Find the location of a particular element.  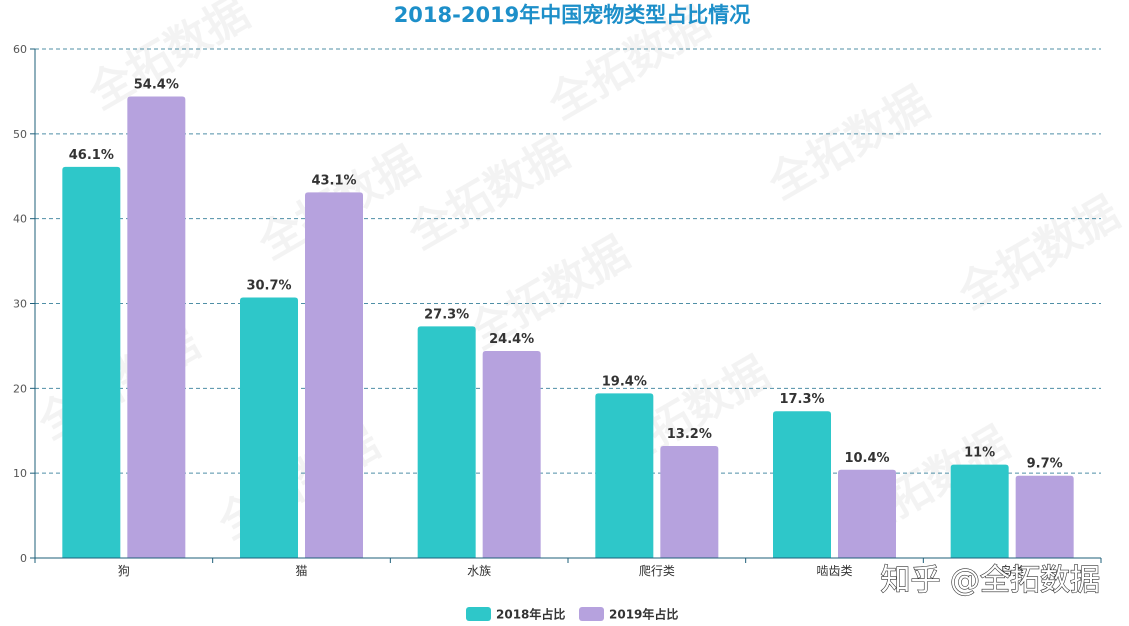

y-tick-label: 30 is located at coordinates (20, 304).